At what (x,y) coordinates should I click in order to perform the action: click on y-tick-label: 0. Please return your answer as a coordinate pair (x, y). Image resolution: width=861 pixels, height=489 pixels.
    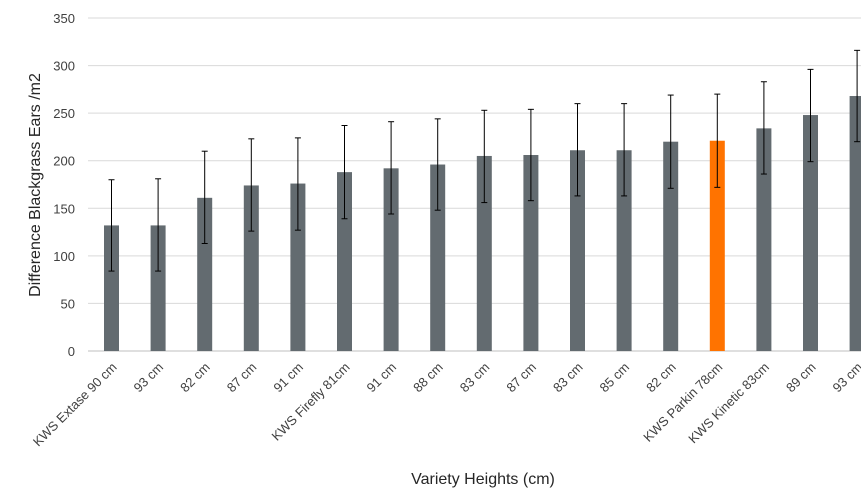
    Looking at the image, I should click on (71, 351).